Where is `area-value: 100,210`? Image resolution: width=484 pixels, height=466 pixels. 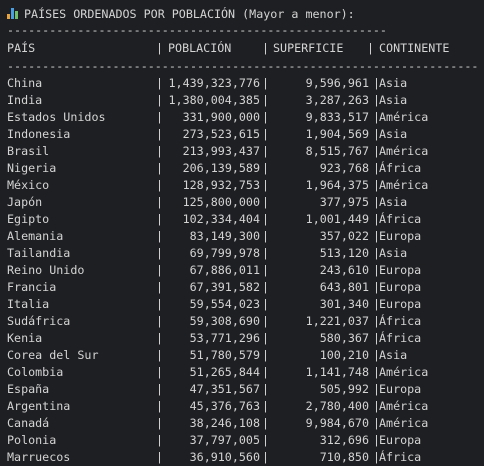
area-value: 100,210 is located at coordinates (344, 355).